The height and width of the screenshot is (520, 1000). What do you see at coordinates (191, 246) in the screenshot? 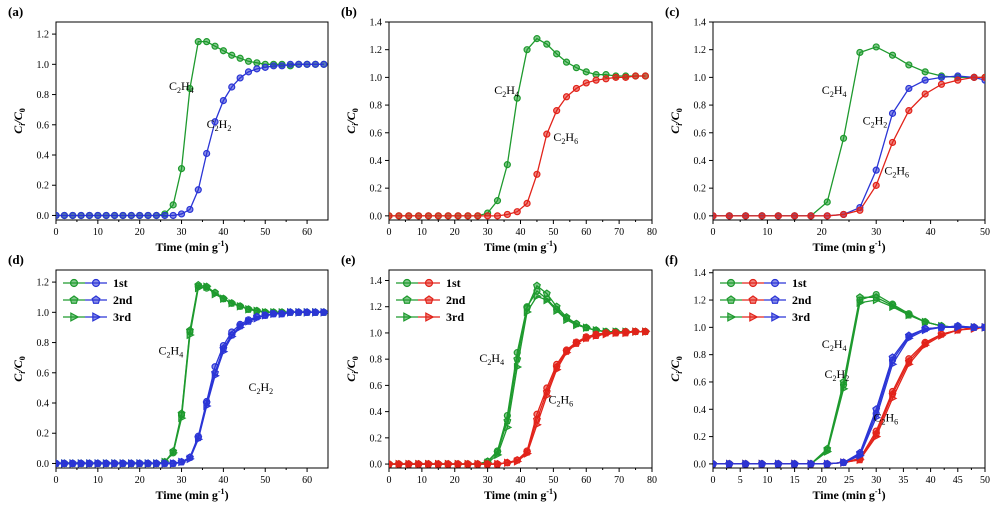
I see `x-axis-label: Time (min g-1)` at bounding box center [191, 246].